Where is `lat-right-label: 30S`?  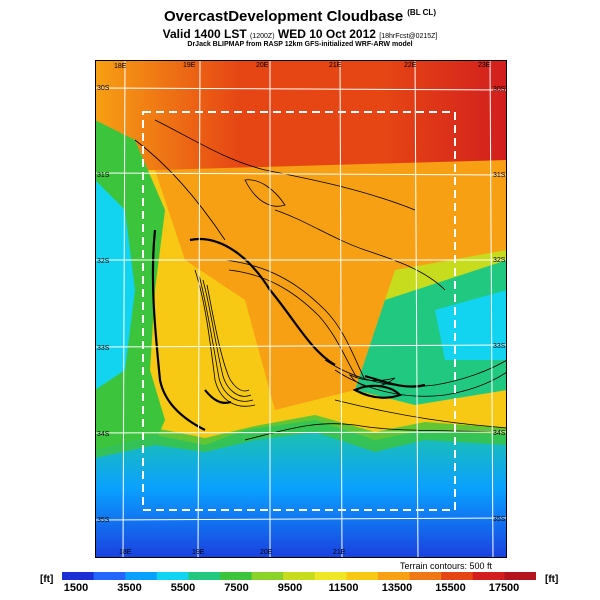 lat-right-label: 30S is located at coordinates (499, 89).